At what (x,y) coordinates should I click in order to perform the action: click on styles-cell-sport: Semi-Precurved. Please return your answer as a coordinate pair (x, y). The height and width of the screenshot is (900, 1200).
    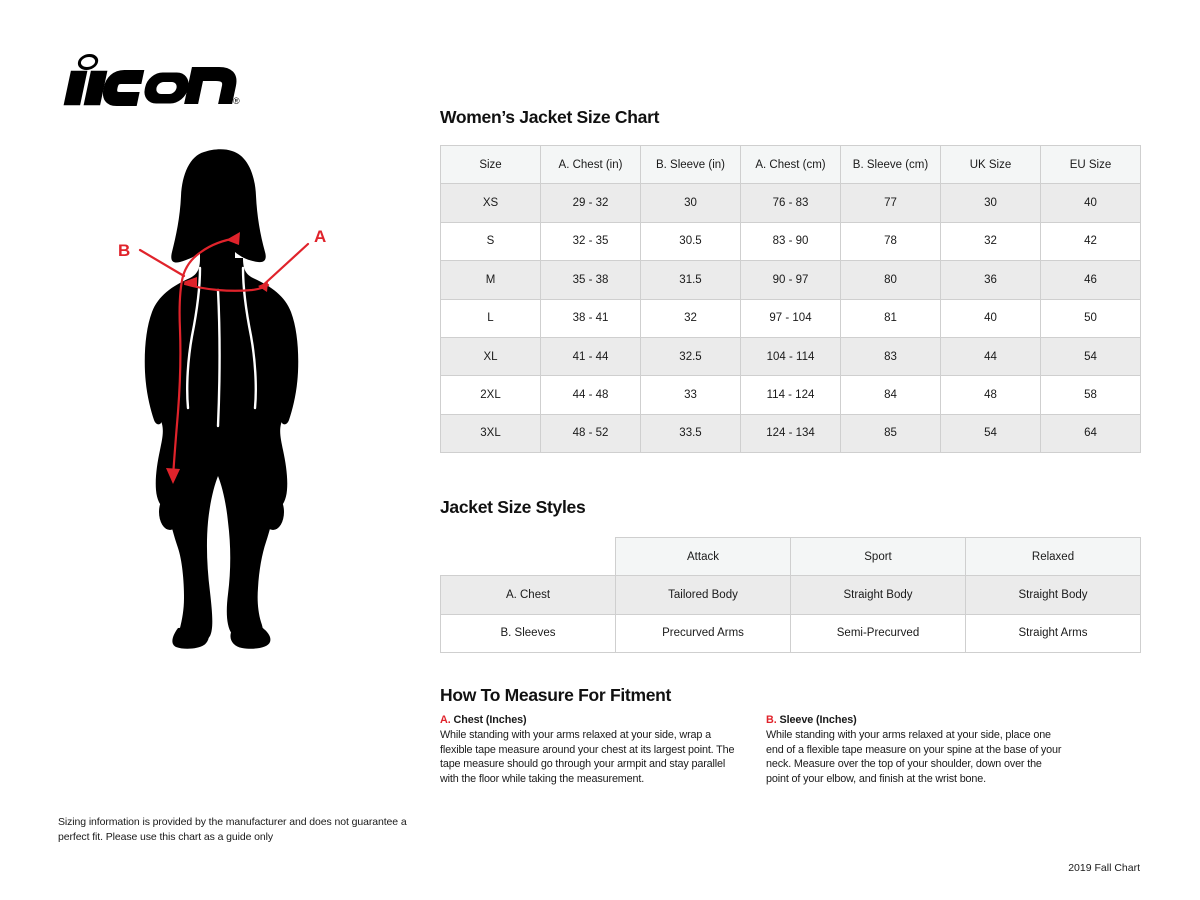
    Looking at the image, I should click on (878, 633).